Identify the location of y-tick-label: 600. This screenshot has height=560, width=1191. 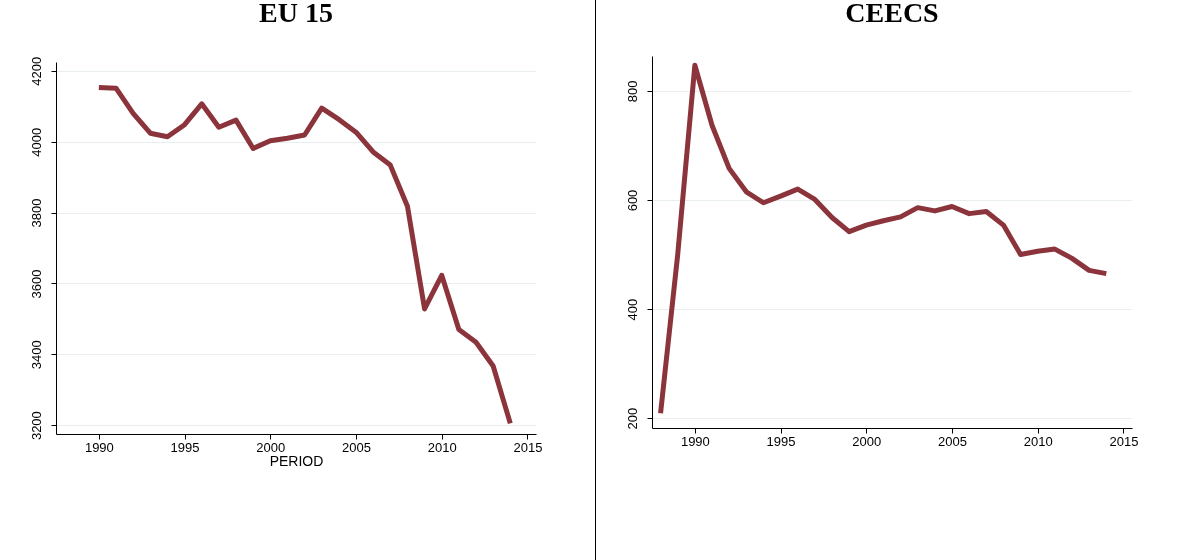
(632, 200).